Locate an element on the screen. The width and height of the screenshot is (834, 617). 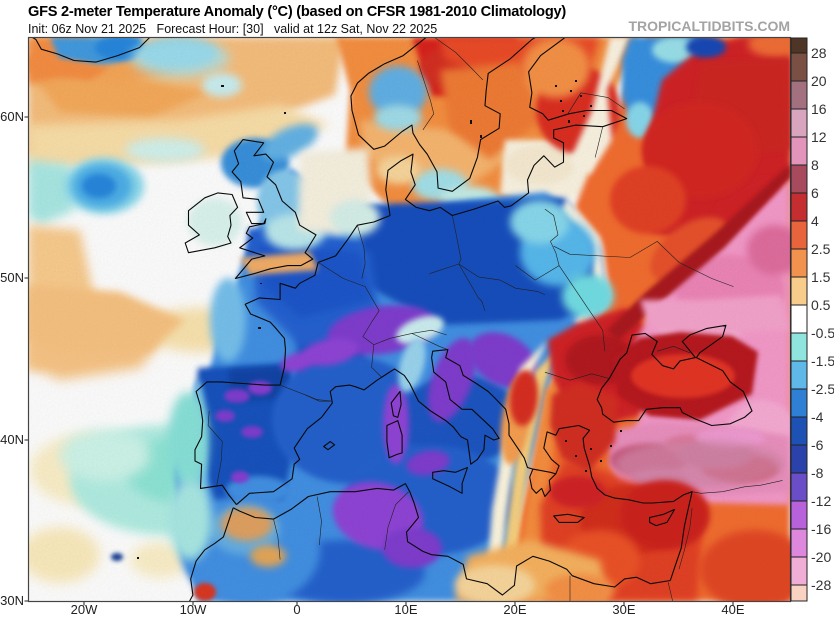
svg-text: 0 is located at coordinates (296, 609).